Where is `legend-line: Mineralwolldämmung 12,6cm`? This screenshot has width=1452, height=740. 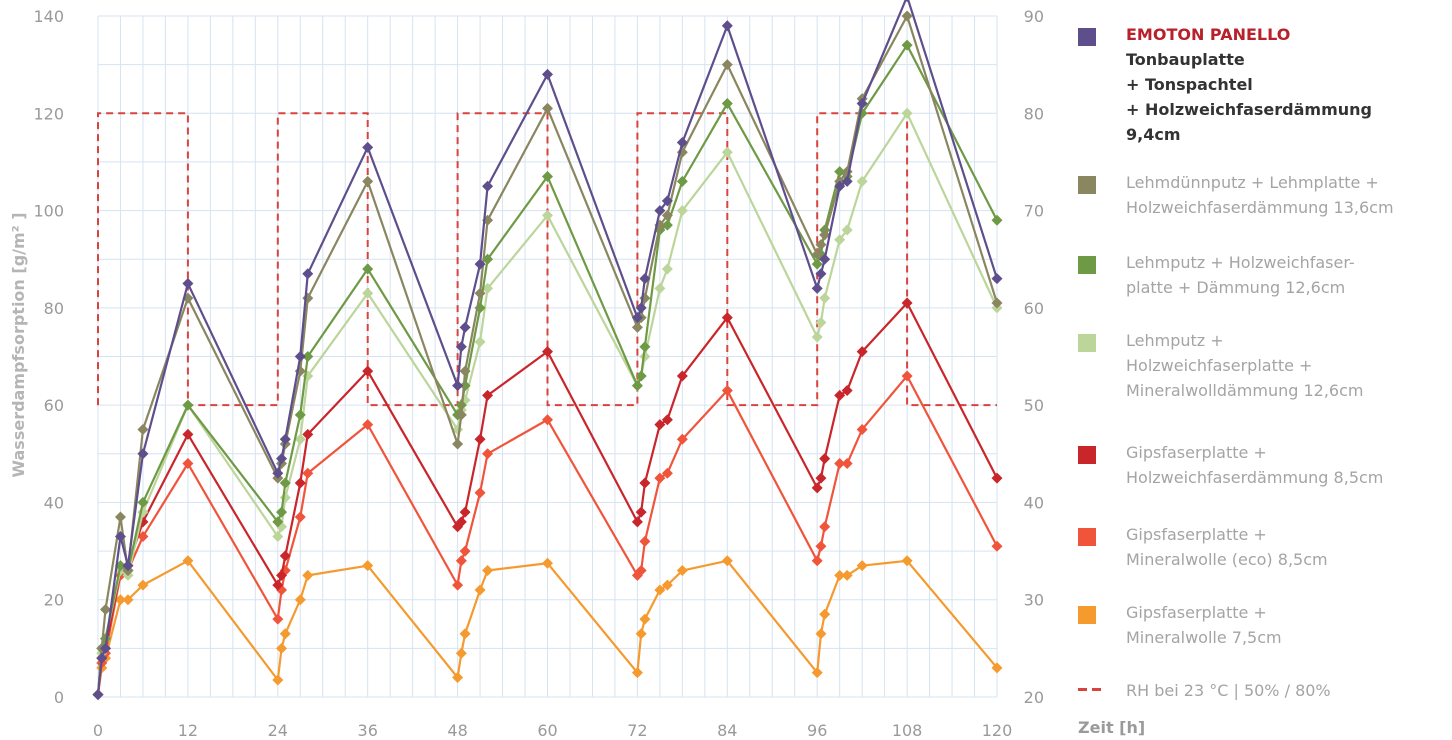 legend-line: Mineralwolldämmung 12,6cm is located at coordinates (1245, 390).